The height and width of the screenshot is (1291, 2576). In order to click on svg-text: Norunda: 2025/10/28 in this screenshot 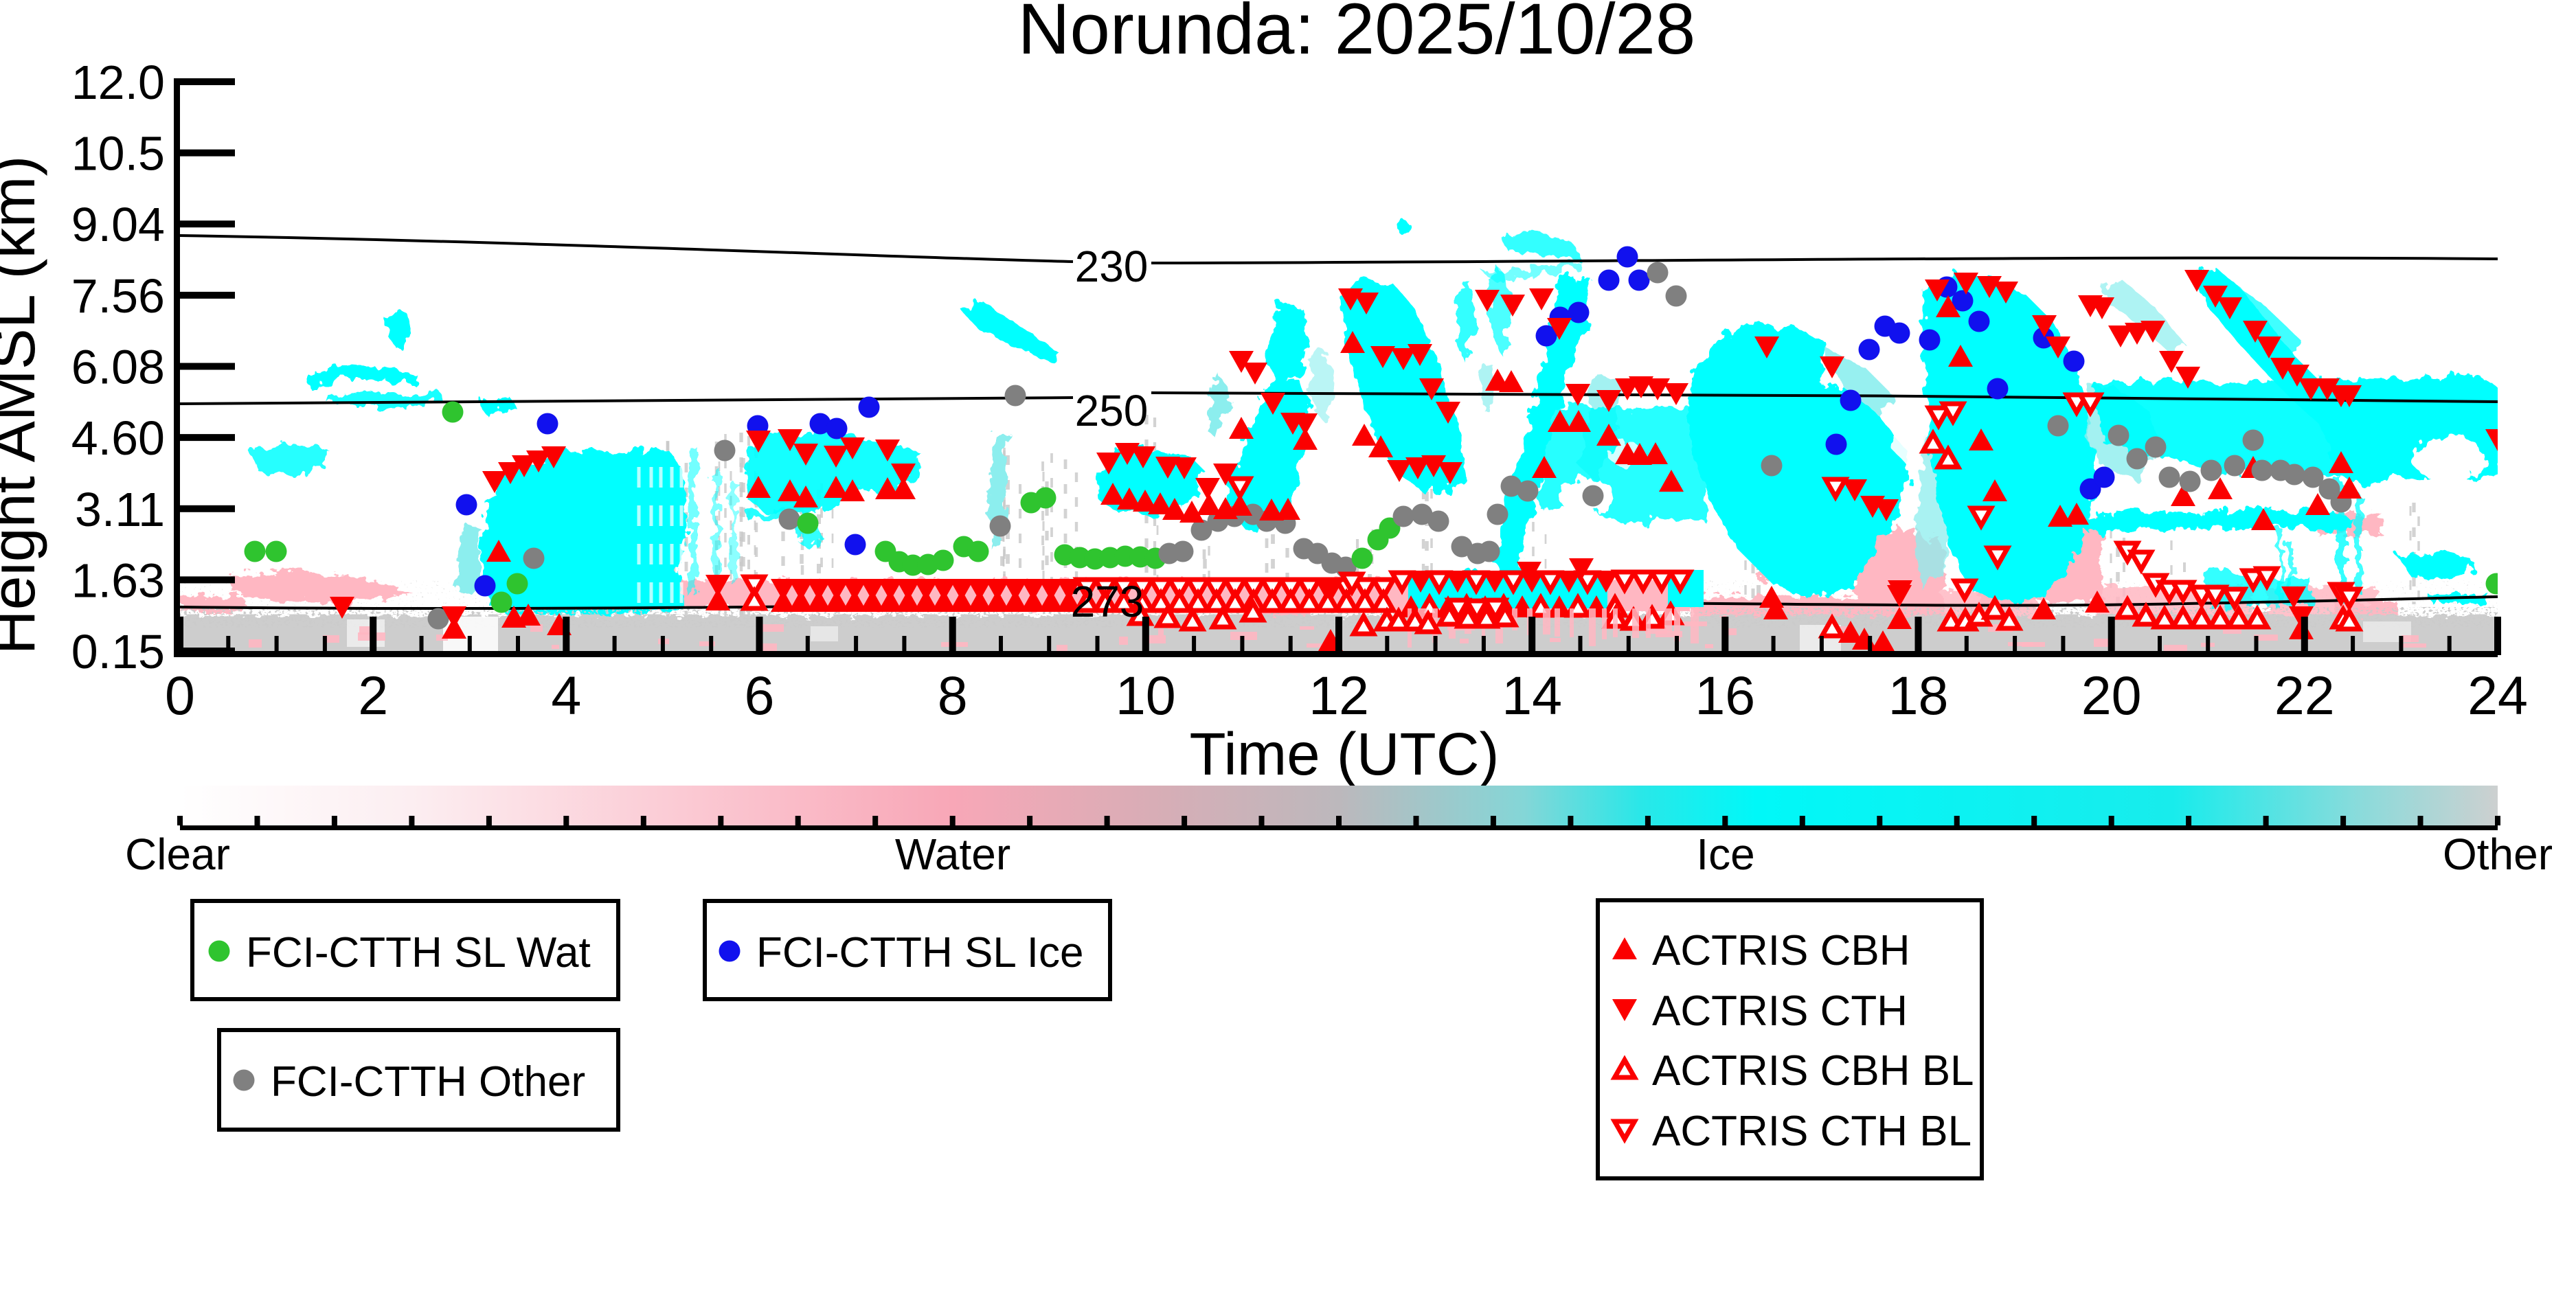, I will do `click(1357, 34)`.